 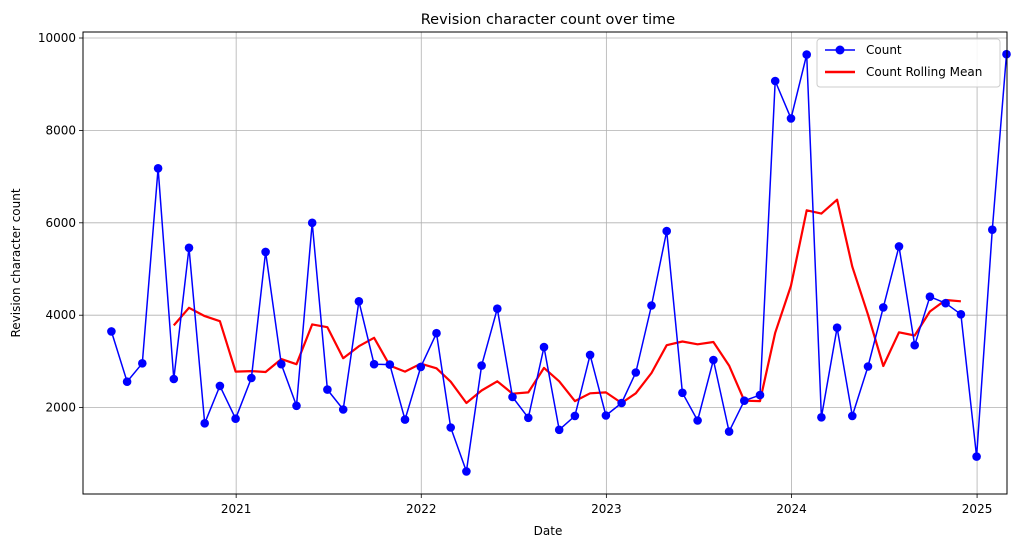 I want to click on y-tick-label: 8000, so click(x=60, y=130).